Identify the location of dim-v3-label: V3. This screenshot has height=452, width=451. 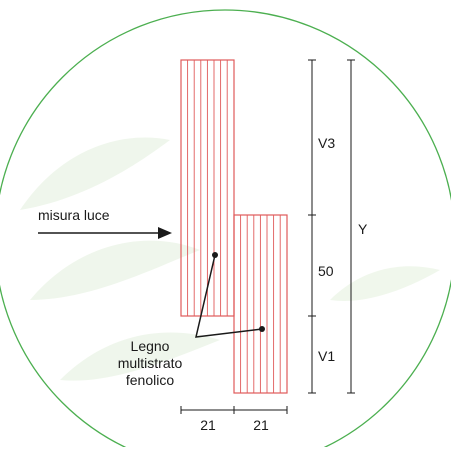
(326, 143).